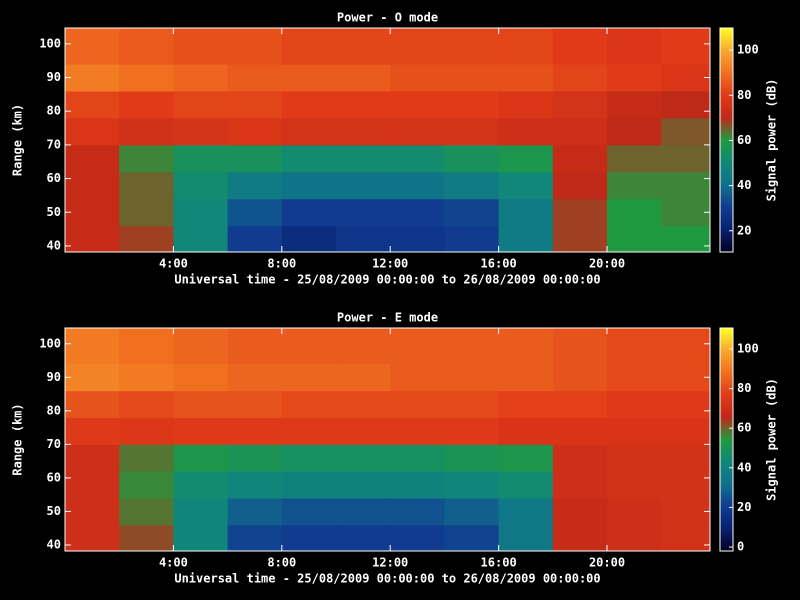 This screenshot has height=600, width=800. Describe the element at coordinates (740, 547) in the screenshot. I see `colorbar-tick-label: 0` at that location.